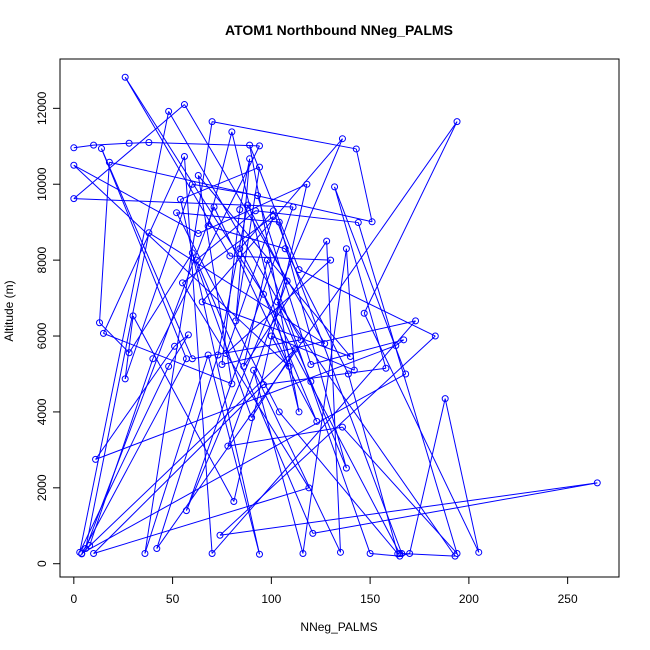  I want to click on y-tick-label: 4000, so click(42, 411).